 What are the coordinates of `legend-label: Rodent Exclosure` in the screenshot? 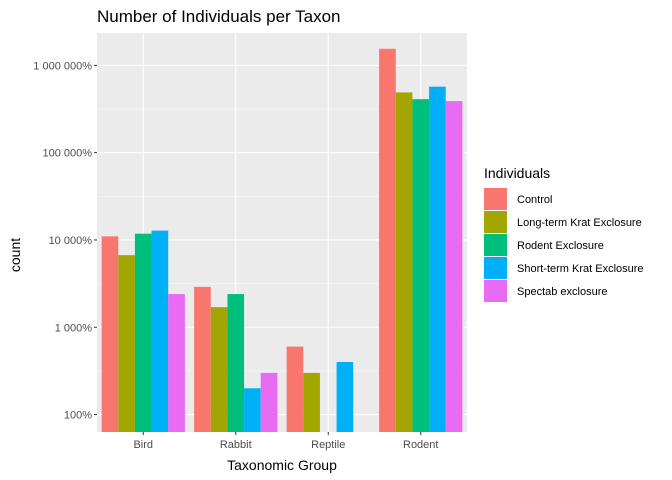 It's located at (560, 246).